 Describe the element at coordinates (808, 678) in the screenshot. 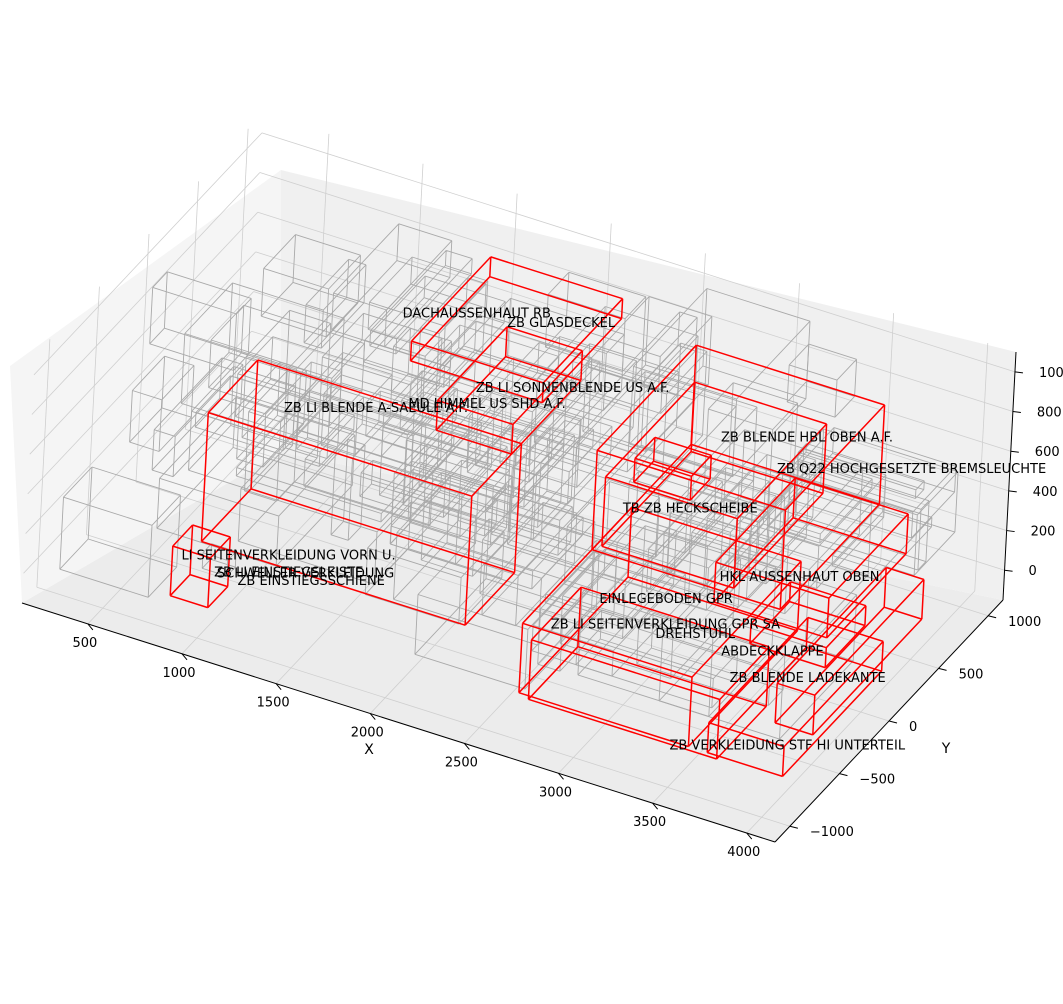

I see `box-annotation: ZB BLENDE LADEKANTE` at that location.